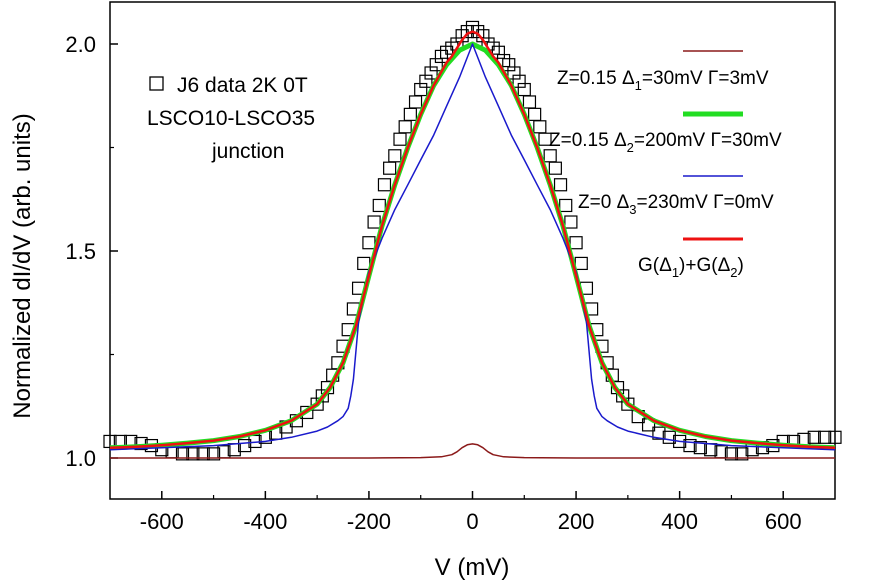 This screenshot has width=881, height=586. Describe the element at coordinates (369, 521) in the screenshot. I see `x-tick-label: -200` at that location.